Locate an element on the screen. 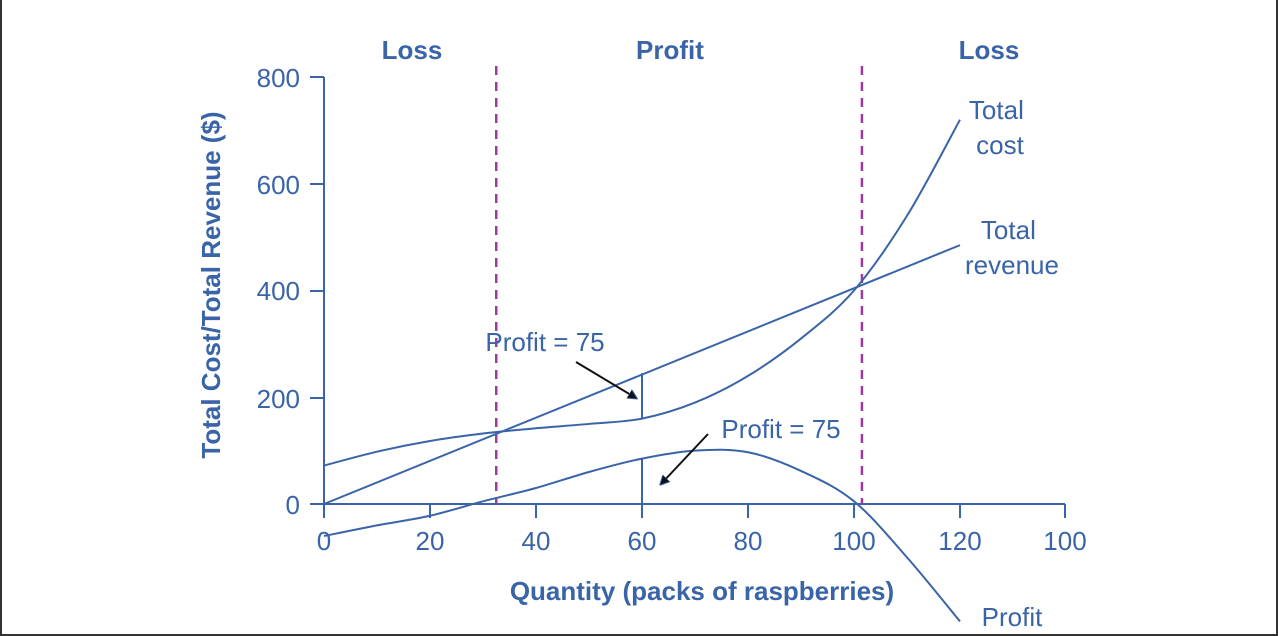 Image resolution: width=1278 pixels, height=636 pixels. series-label-profit: Profit is located at coordinates (1012, 617).